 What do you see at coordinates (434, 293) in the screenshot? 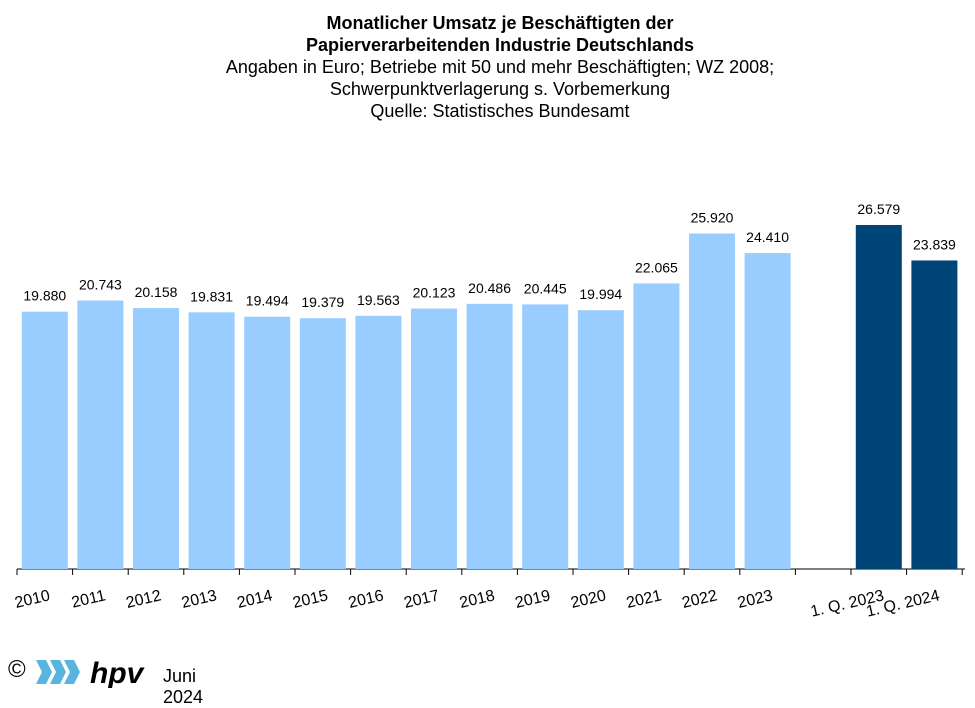
I see `data-label: 20.123` at bounding box center [434, 293].